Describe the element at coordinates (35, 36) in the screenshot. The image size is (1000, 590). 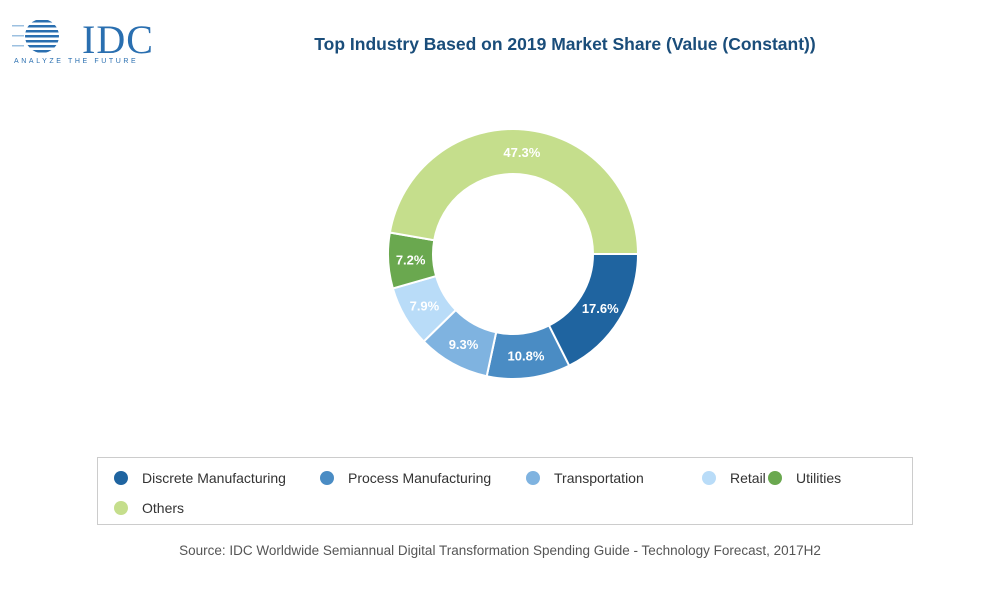
I see `globe-icon` at that location.